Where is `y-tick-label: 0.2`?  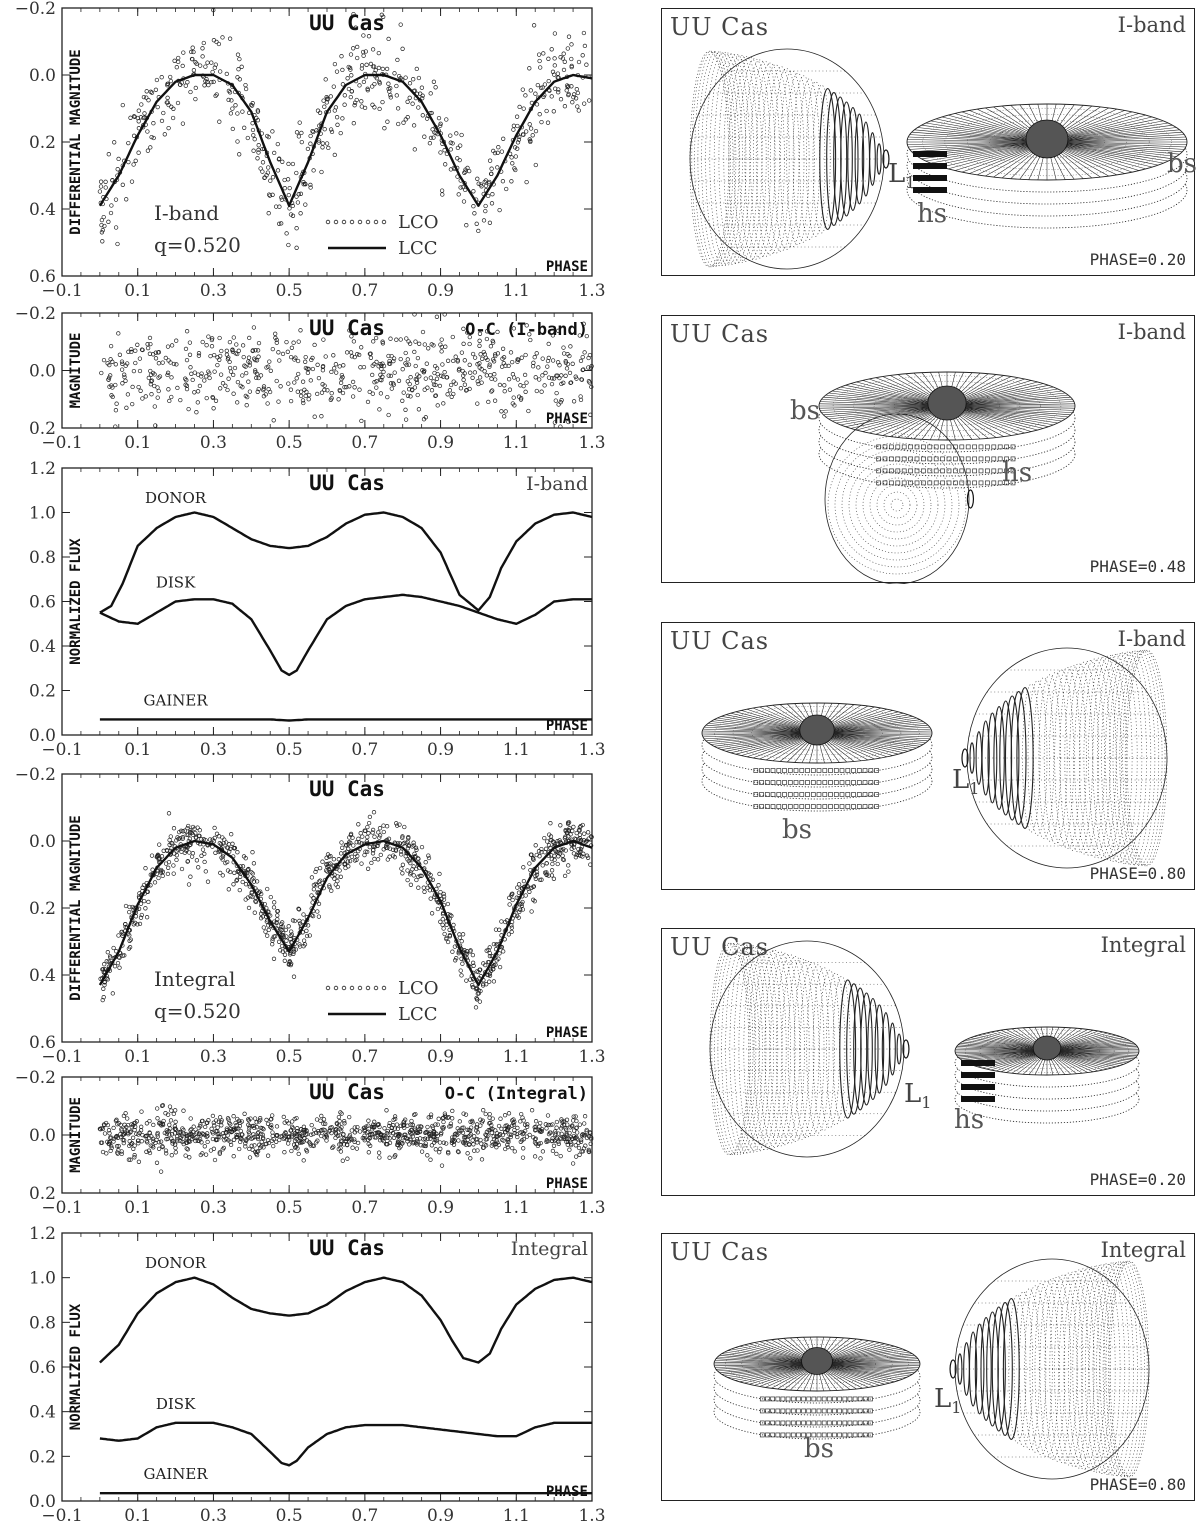
y-tick-label: 0.2 is located at coordinates (42, 692).